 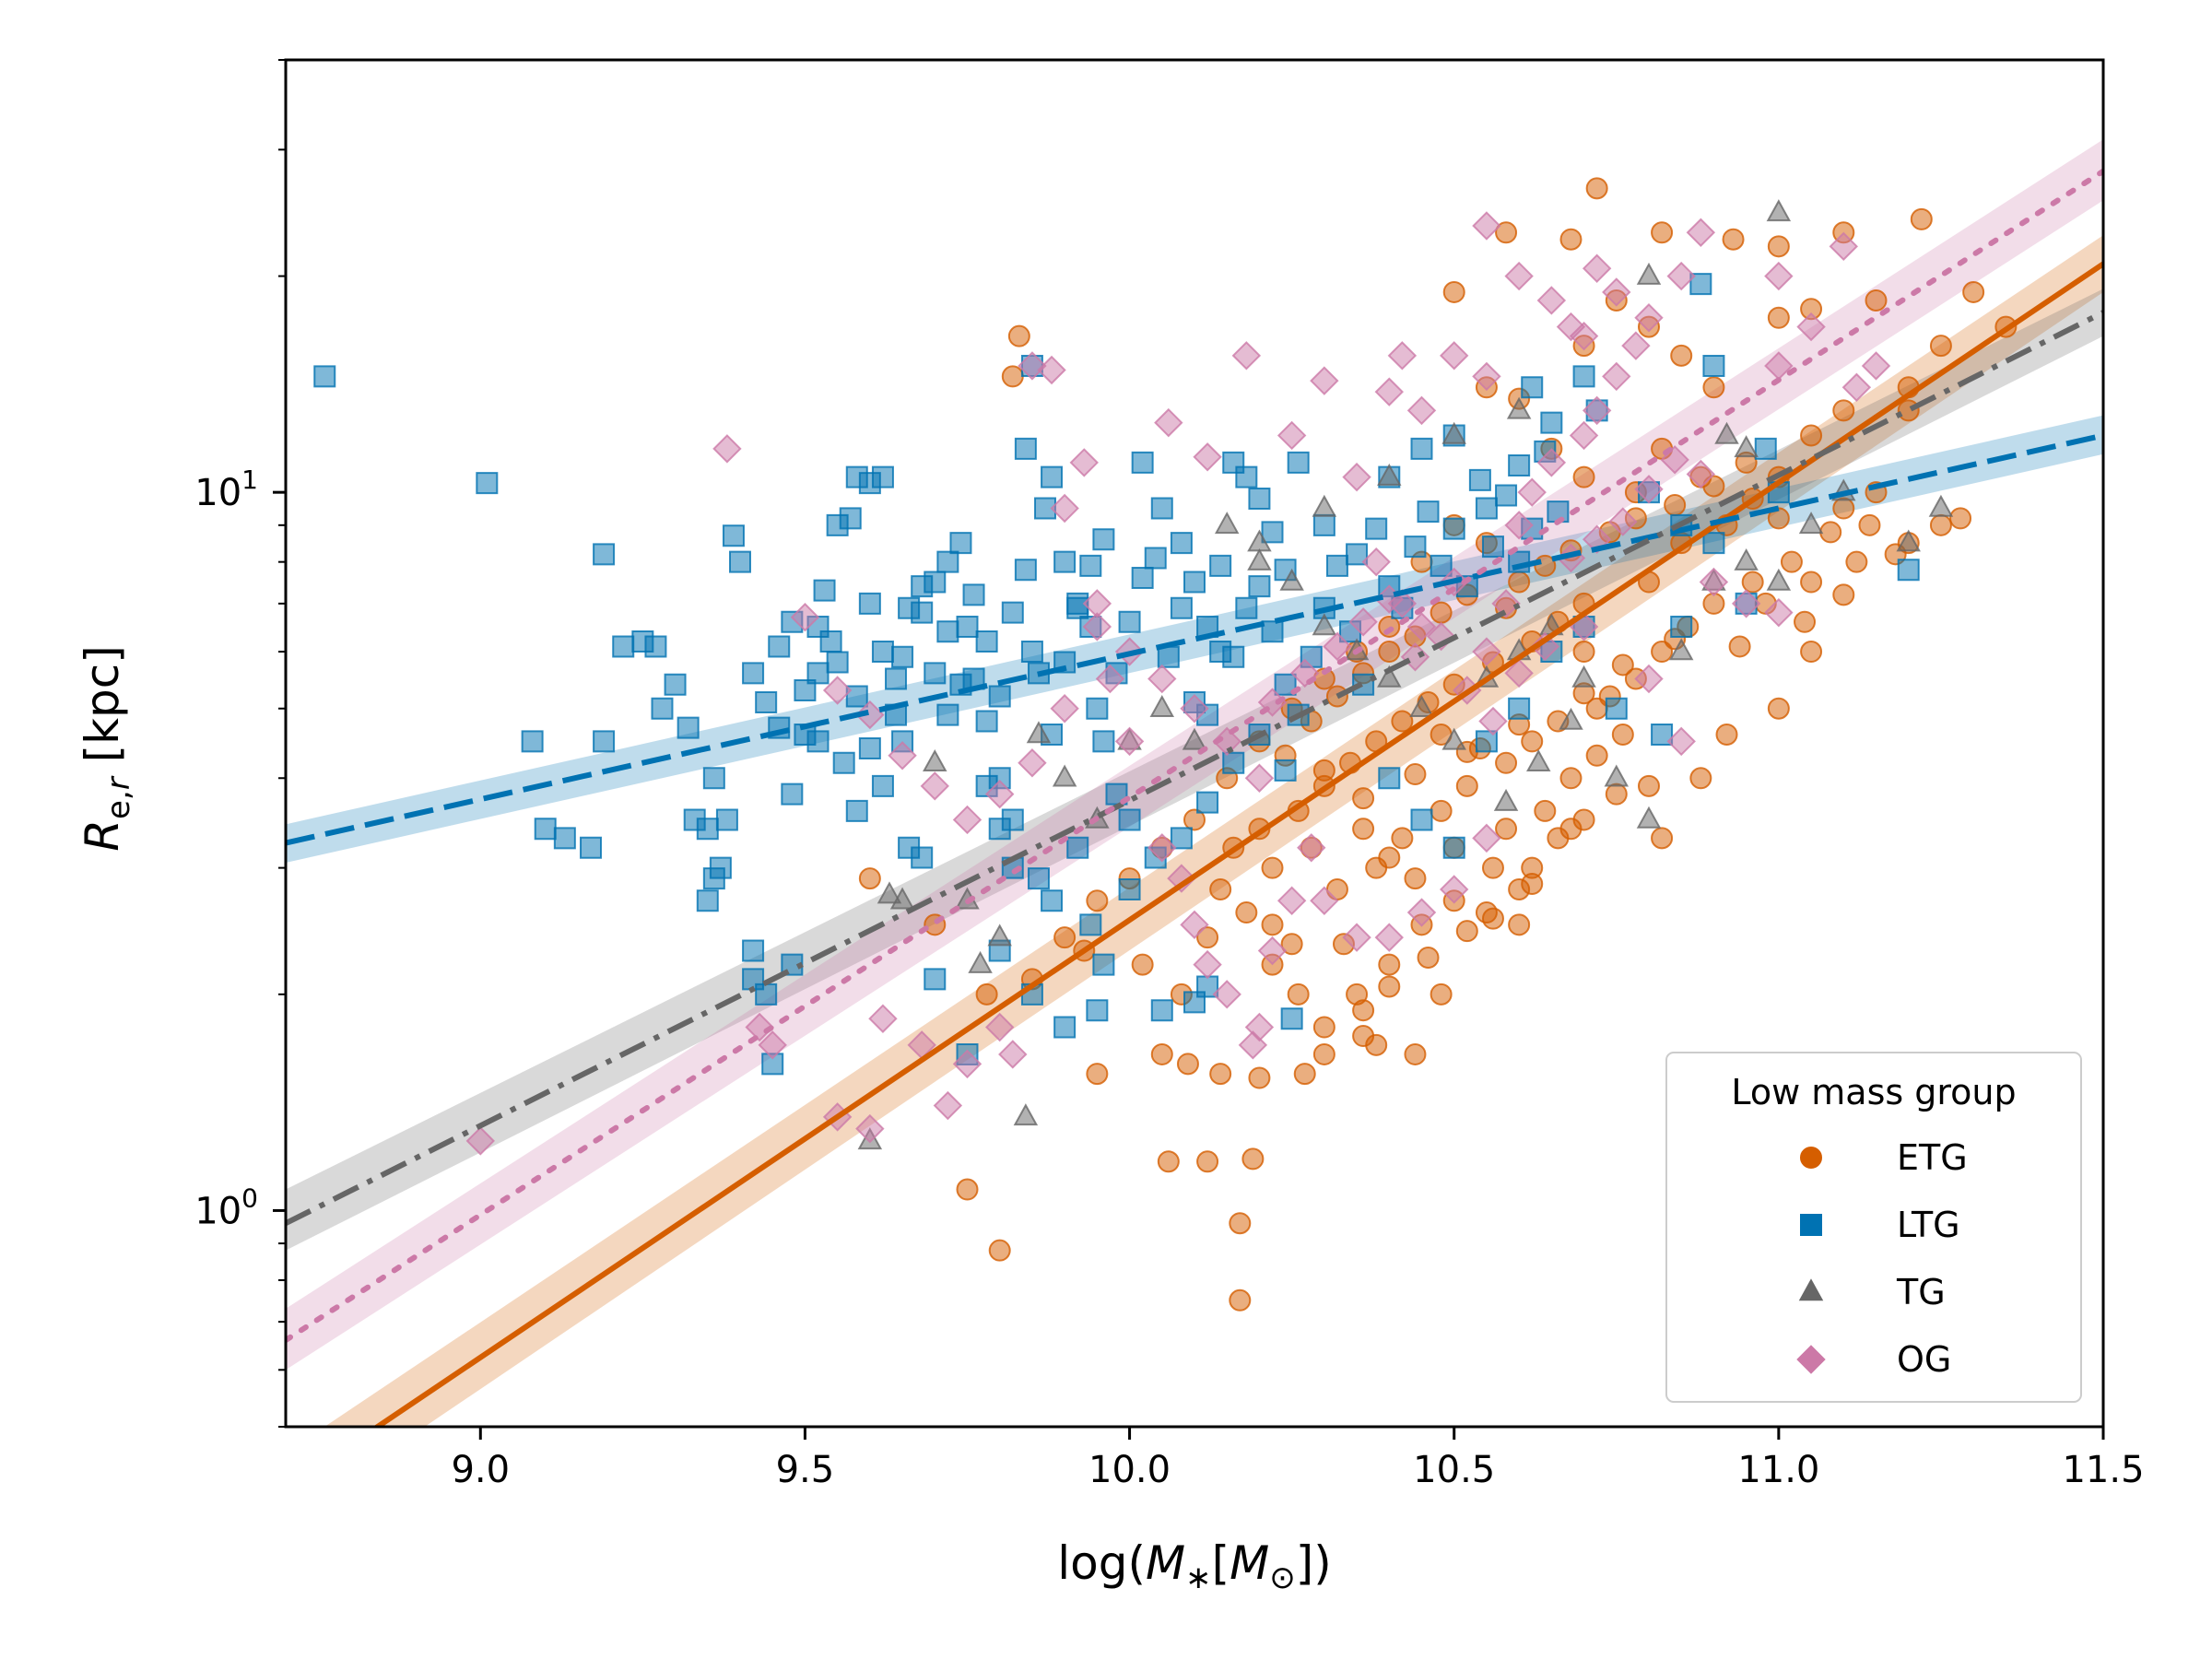 I want to click on x-tick-label: 10.5, so click(x=1454, y=1470).